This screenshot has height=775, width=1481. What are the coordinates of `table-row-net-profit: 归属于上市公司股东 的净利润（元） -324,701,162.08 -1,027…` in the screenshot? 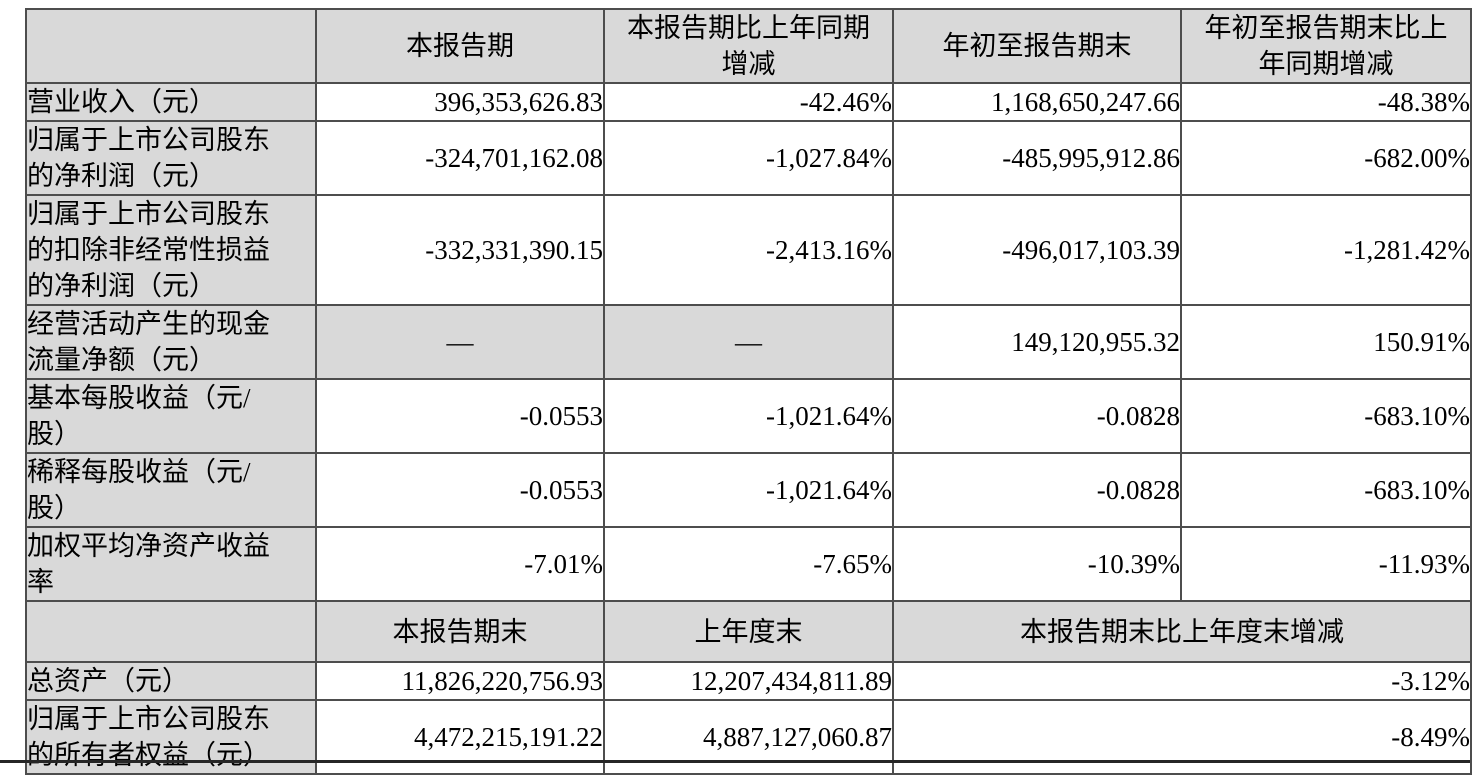 It's located at (748, 158).